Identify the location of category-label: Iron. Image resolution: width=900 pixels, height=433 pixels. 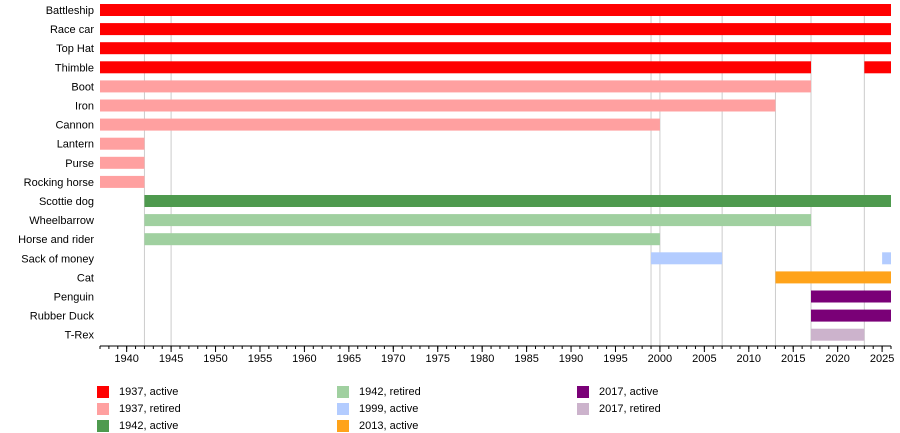
(84, 107).